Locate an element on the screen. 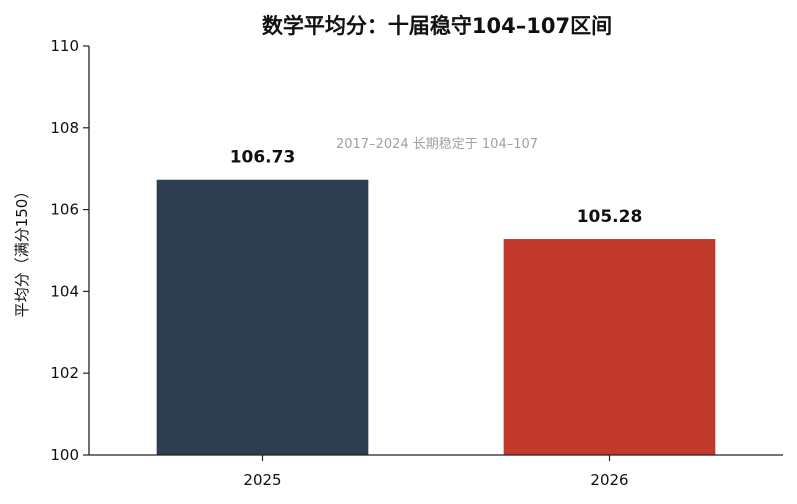  bar-2026 is located at coordinates (609, 347).